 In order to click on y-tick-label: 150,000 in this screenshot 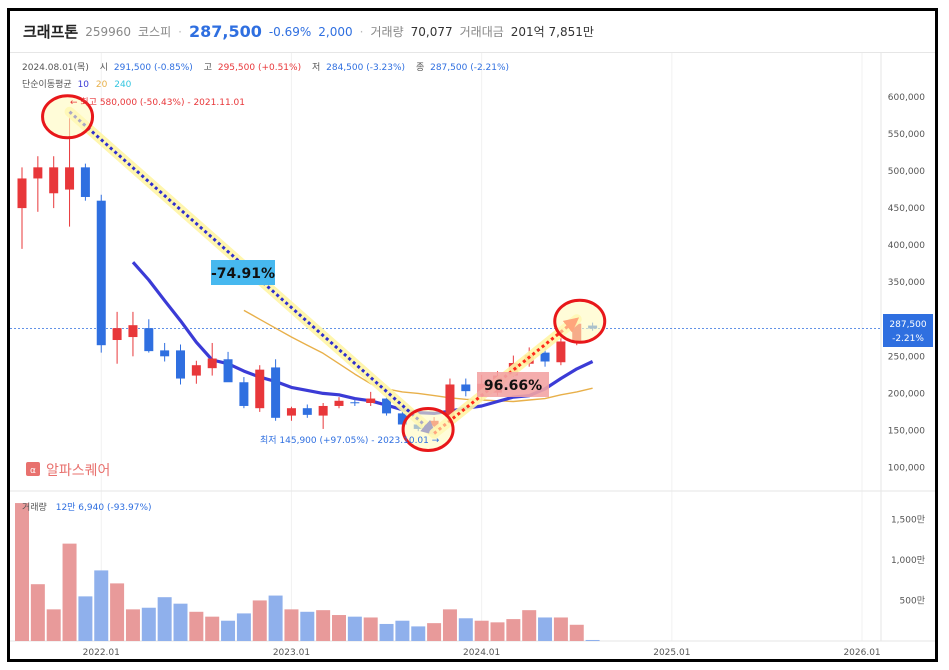, I will do `click(906, 431)`.